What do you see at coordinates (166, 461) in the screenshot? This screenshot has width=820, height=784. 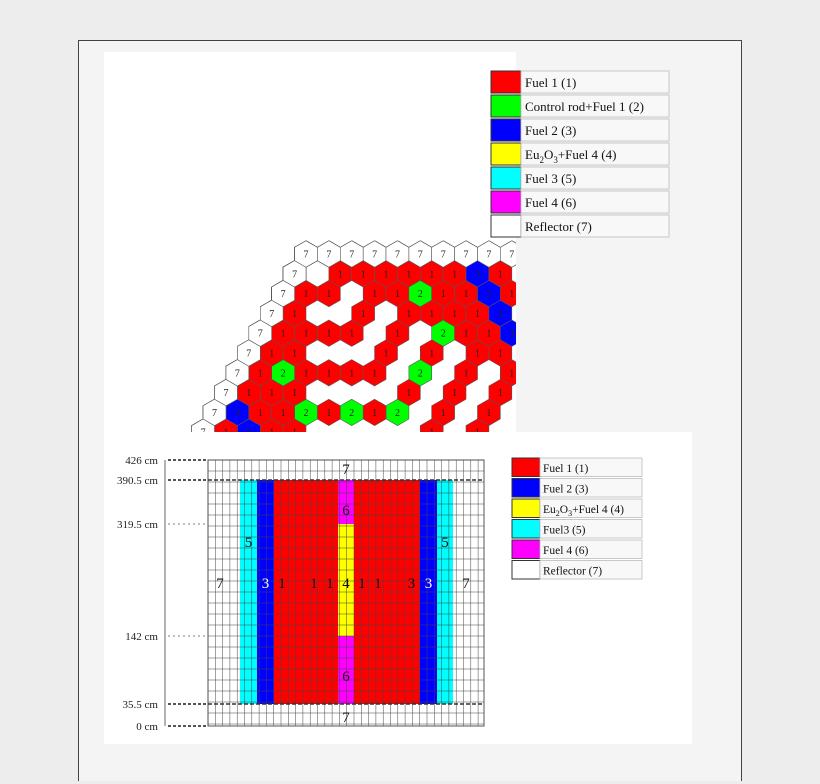 I see `height-tick: 426 cm` at bounding box center [166, 461].